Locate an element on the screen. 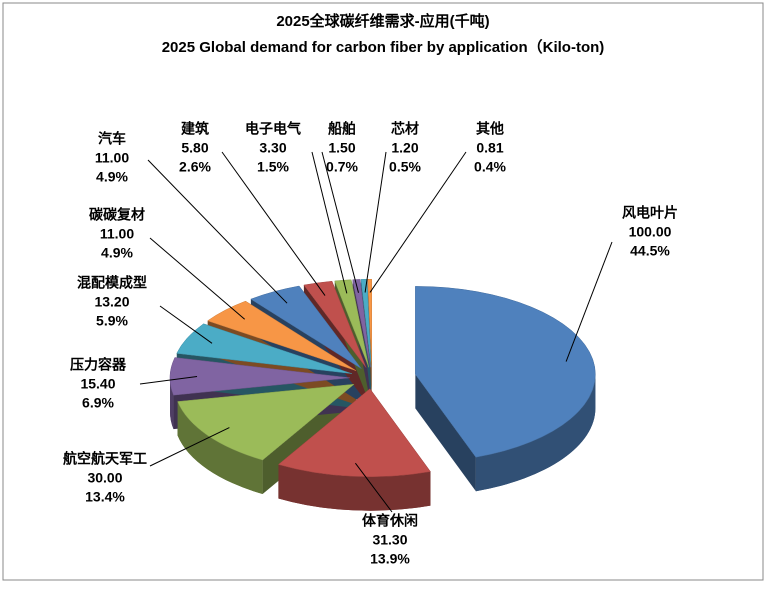 This screenshot has height=589, width=767. value-label: 31.30 is located at coordinates (389, 540).